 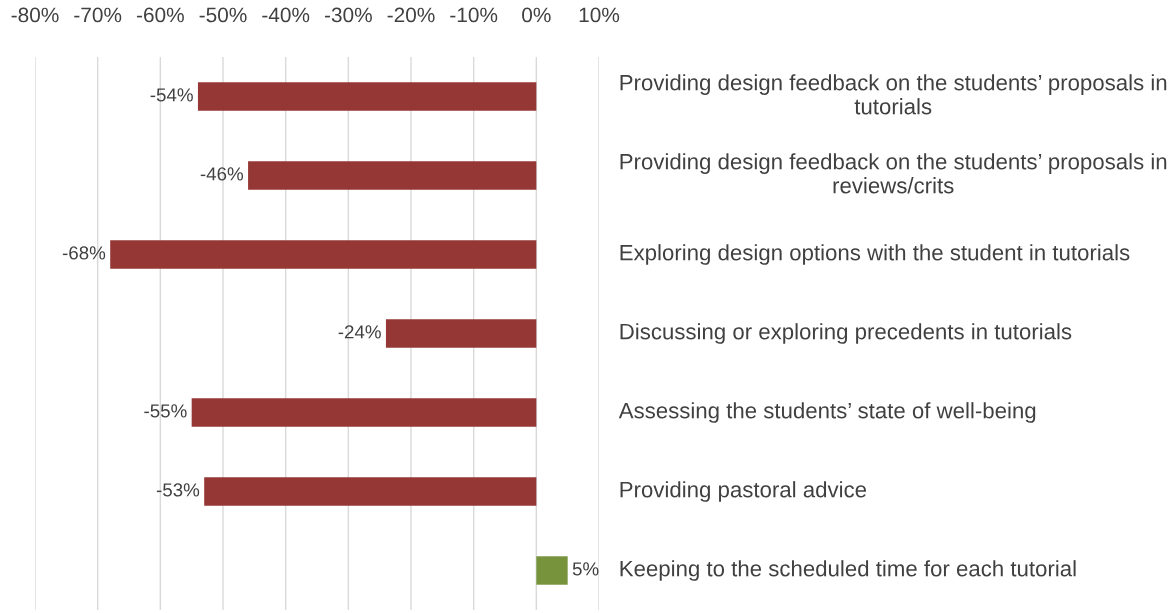 I want to click on y-tick-label: Assessing the students’ state of well-being, so click(x=827, y=412).